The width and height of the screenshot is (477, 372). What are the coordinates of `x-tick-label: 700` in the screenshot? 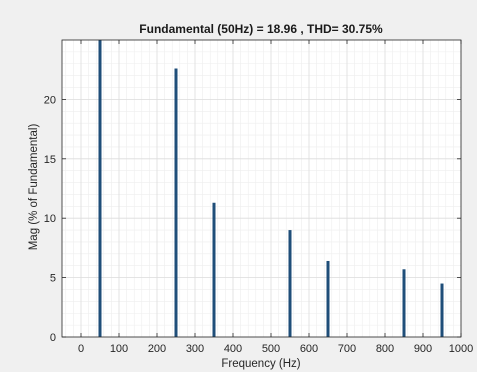 It's located at (347, 349).